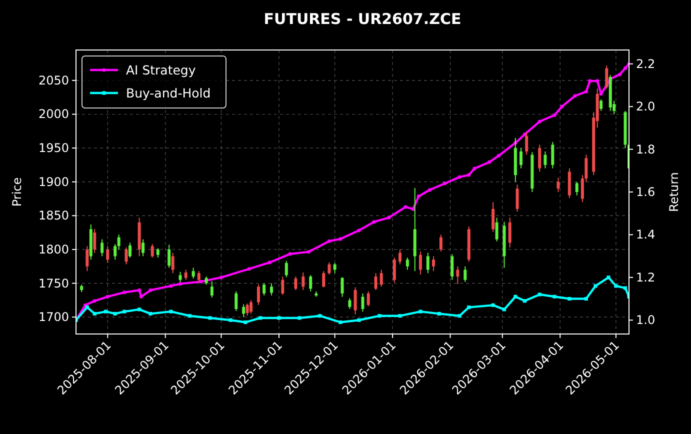 The image size is (691, 434). Describe the element at coordinates (168, 93) in the screenshot. I see `legend-label: Buy-and-Hold` at that location.